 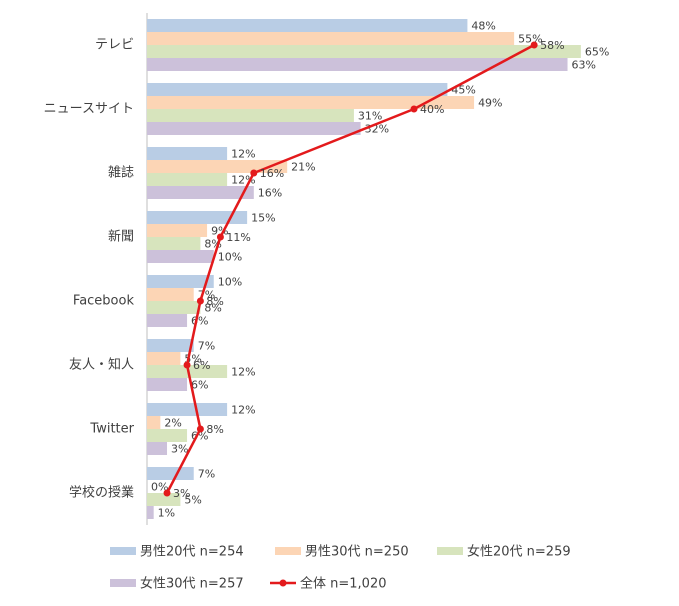 I want to click on value-label: 5%, so click(x=192, y=500).